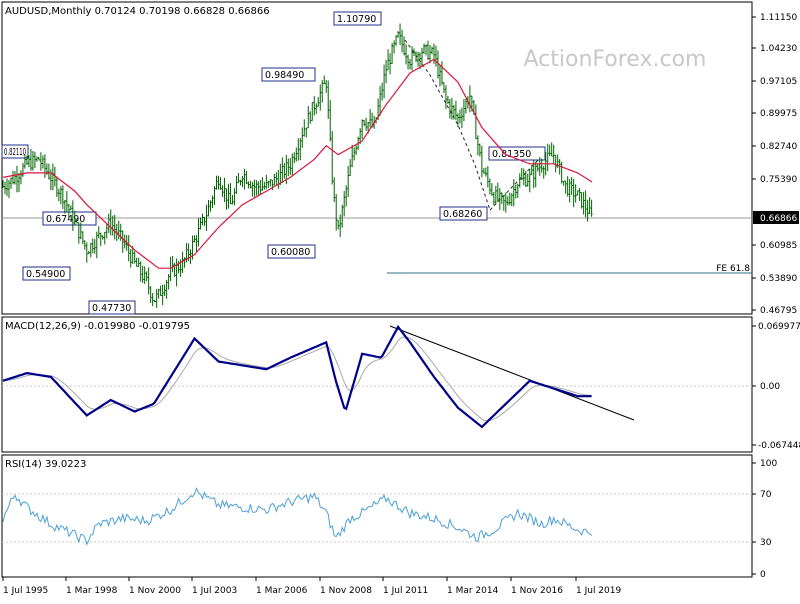 The width and height of the screenshot is (800, 604). What do you see at coordinates (92, 591) in the screenshot?
I see `x-tick-label: 1 Mar 1998` at bounding box center [92, 591].